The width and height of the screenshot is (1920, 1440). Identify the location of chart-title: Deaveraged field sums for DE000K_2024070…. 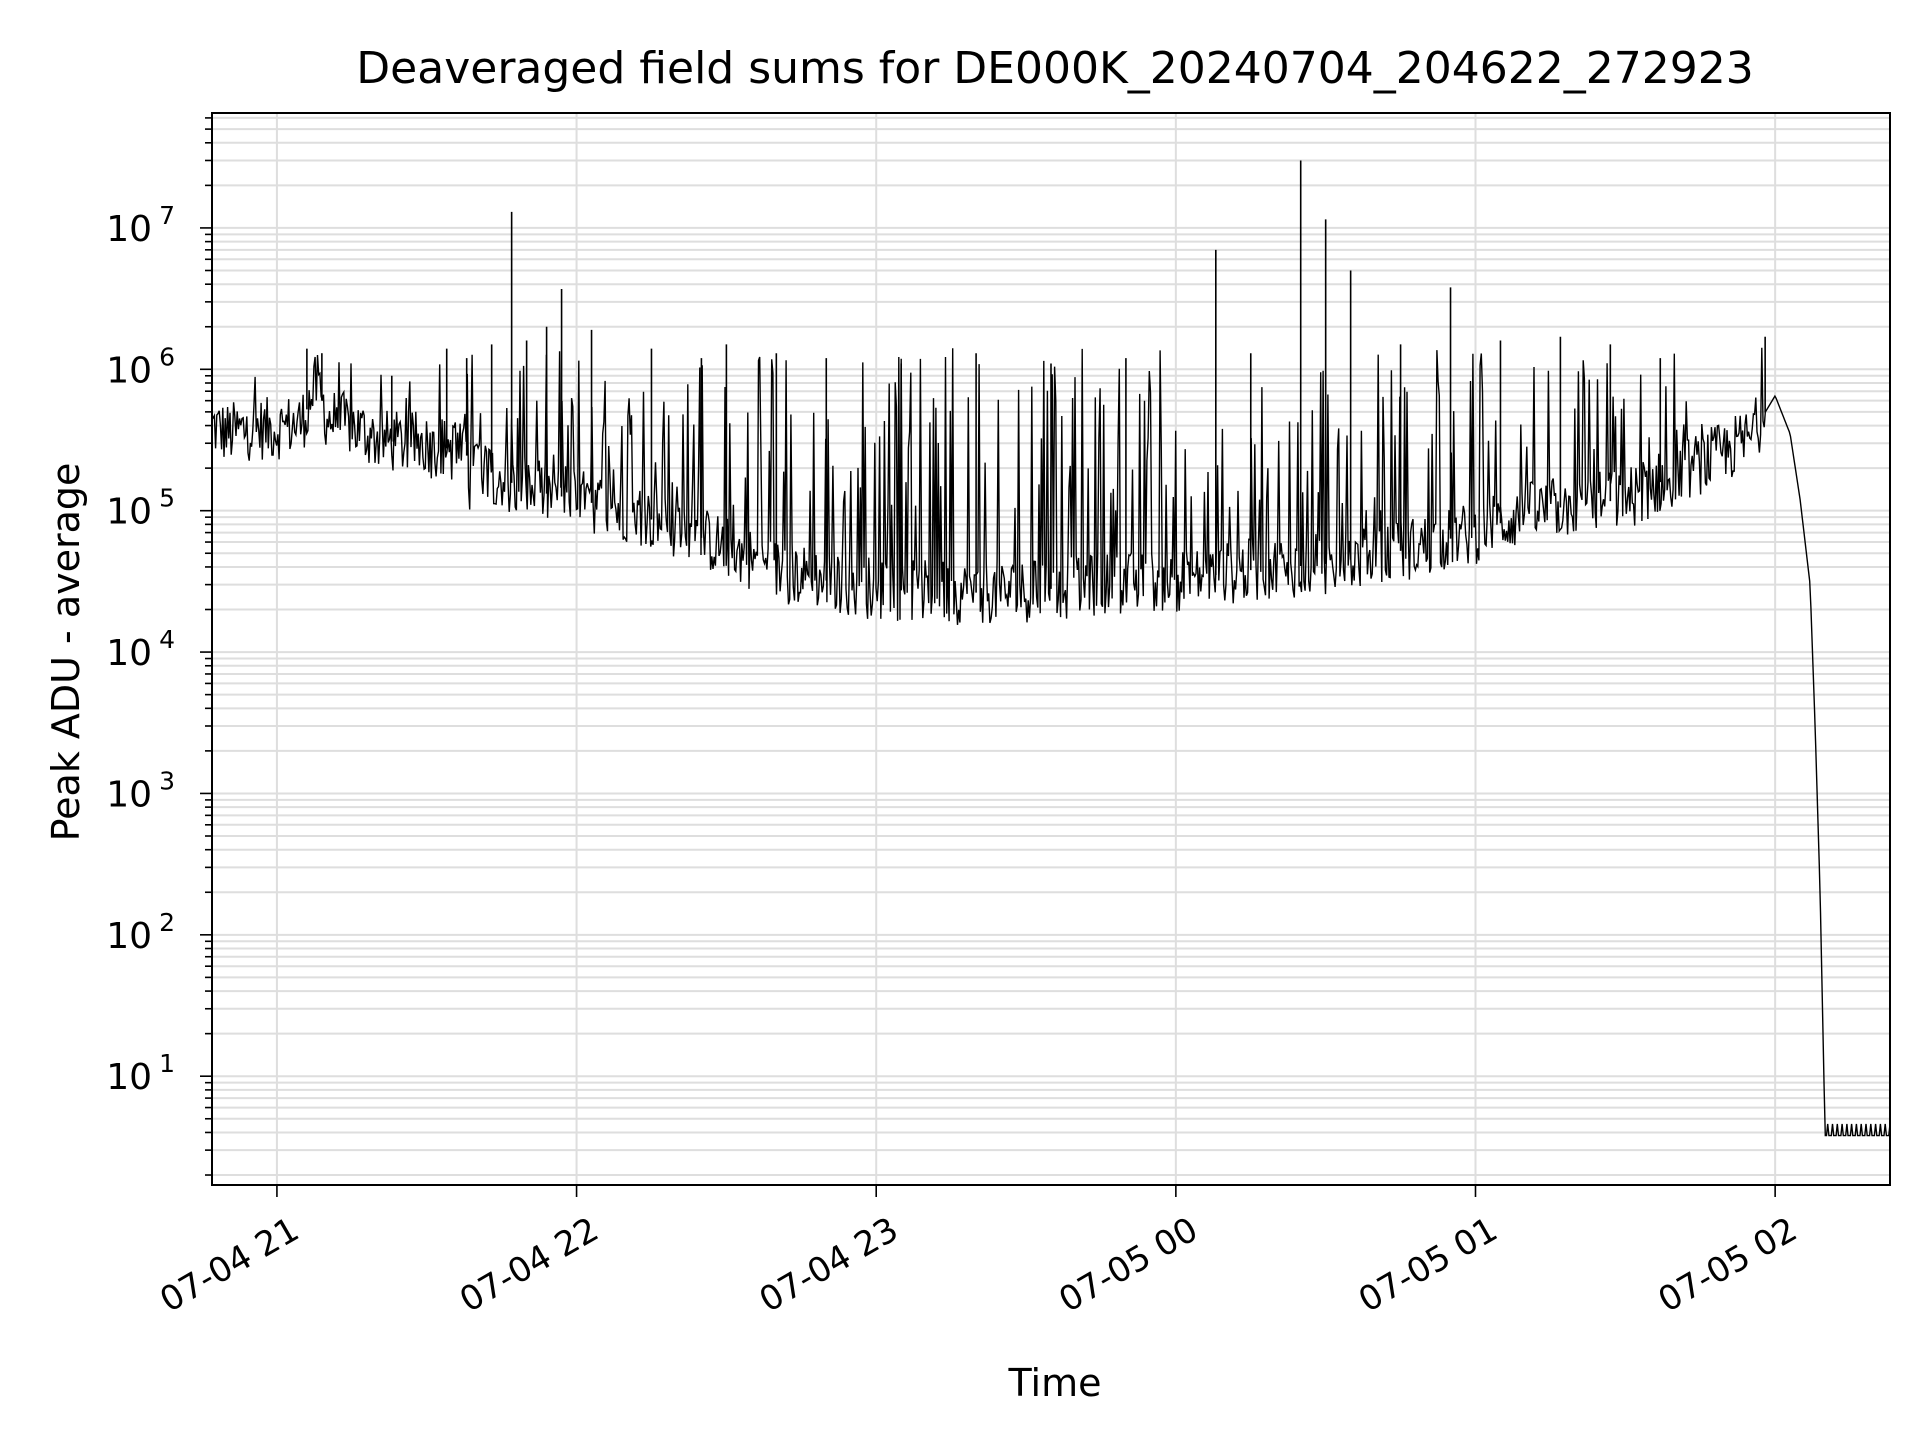
(1054, 68).